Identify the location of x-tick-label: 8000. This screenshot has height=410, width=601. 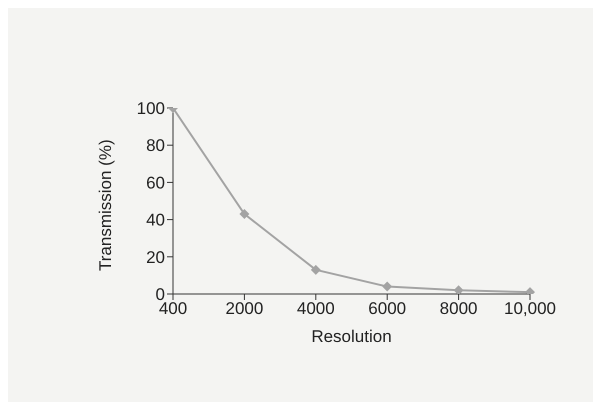
(459, 308).